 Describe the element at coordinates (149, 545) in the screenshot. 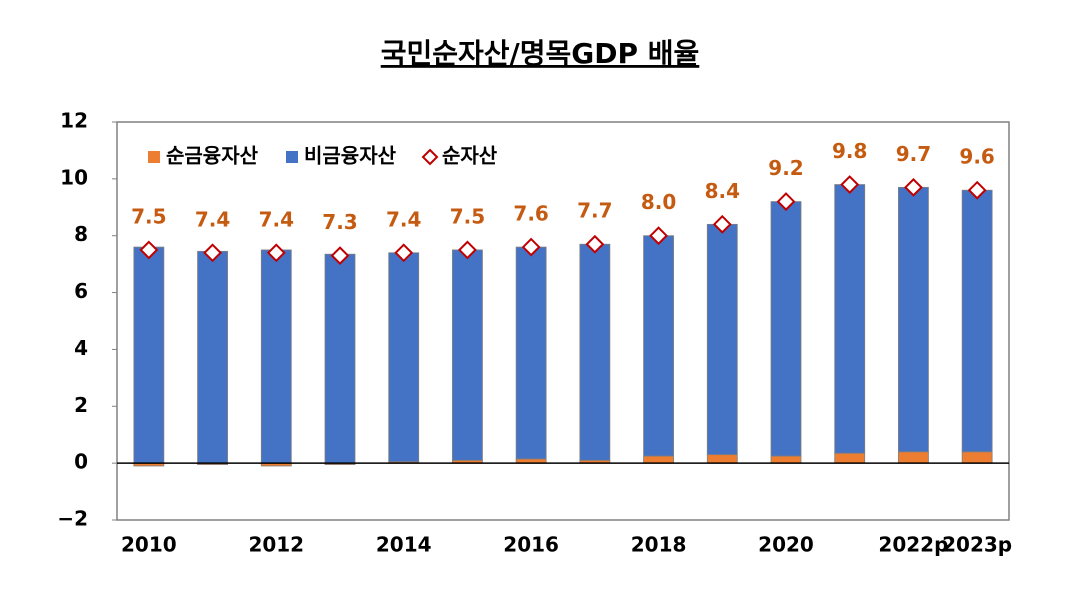

I see `x-tick-label: 2010` at that location.